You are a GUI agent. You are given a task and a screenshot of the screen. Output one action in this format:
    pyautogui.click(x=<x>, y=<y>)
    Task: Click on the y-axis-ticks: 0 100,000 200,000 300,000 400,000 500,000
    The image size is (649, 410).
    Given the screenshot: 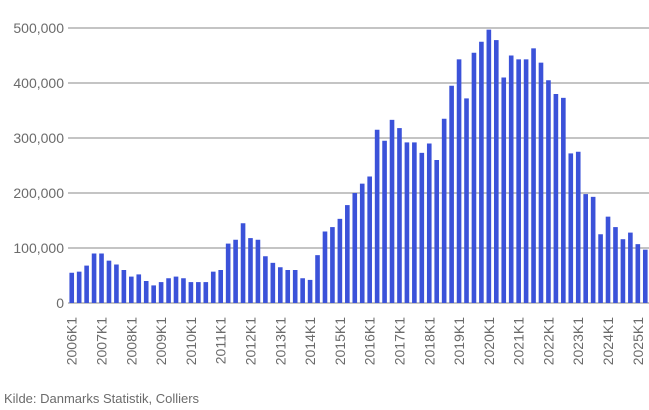 What is the action you would take?
    pyautogui.click(x=38, y=165)
    